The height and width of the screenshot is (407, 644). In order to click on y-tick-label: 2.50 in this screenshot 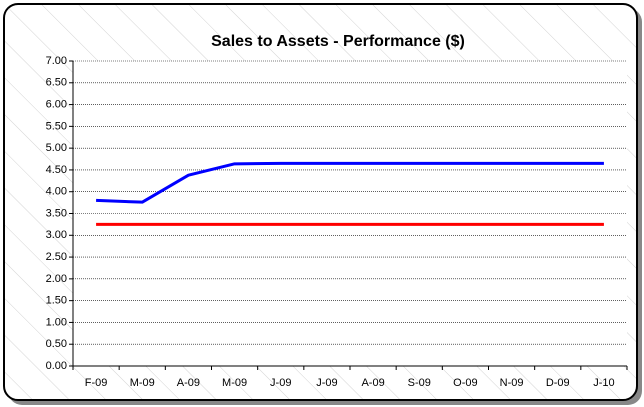, I will do `click(56, 257)`.